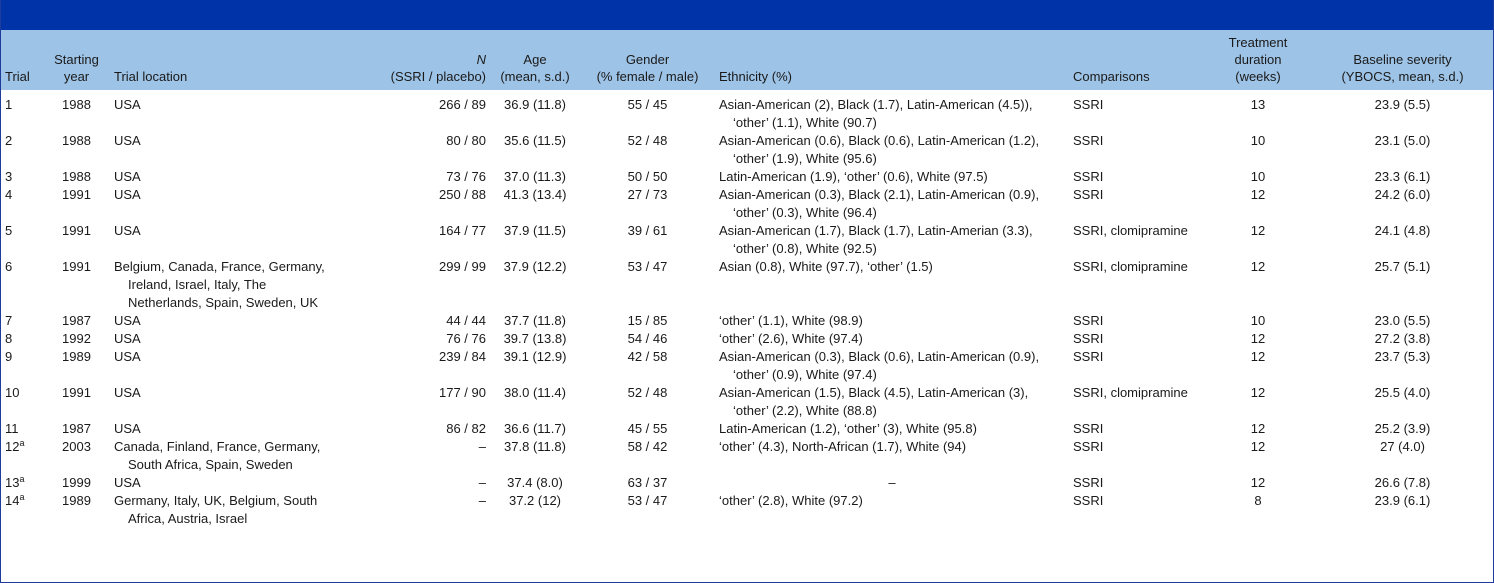  I want to click on cell-severity: 23.1 (5.0), so click(1402, 150).